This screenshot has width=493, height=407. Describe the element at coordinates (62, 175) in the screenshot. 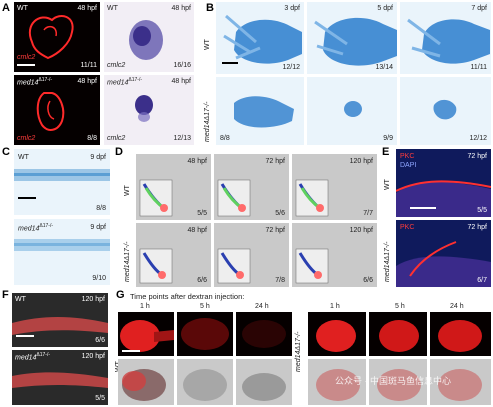

I see `notochord-stain-image` at that location.